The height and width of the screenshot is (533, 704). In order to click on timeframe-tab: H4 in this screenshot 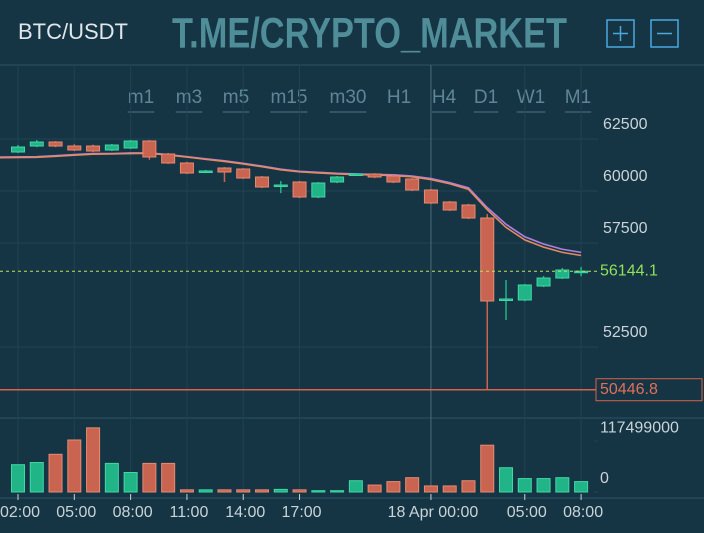, I will do `click(444, 97)`.